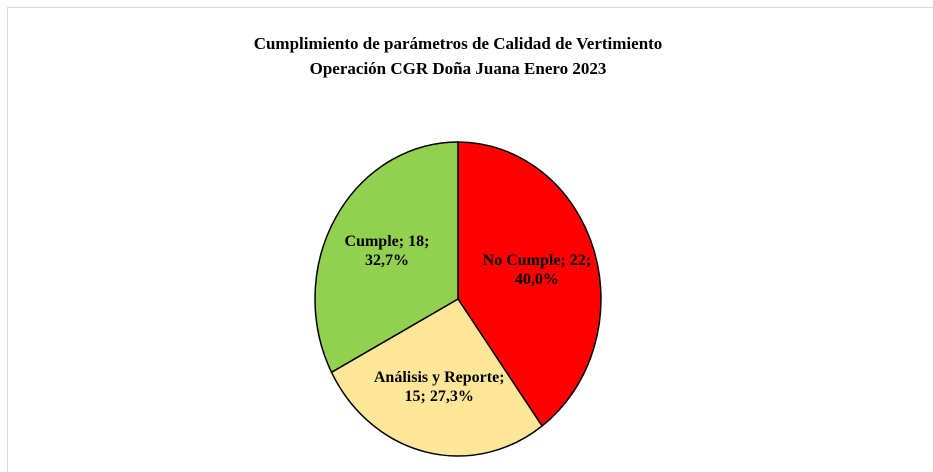  What do you see at coordinates (439, 396) in the screenshot?
I see `data-label: 15; 27,3%` at bounding box center [439, 396].